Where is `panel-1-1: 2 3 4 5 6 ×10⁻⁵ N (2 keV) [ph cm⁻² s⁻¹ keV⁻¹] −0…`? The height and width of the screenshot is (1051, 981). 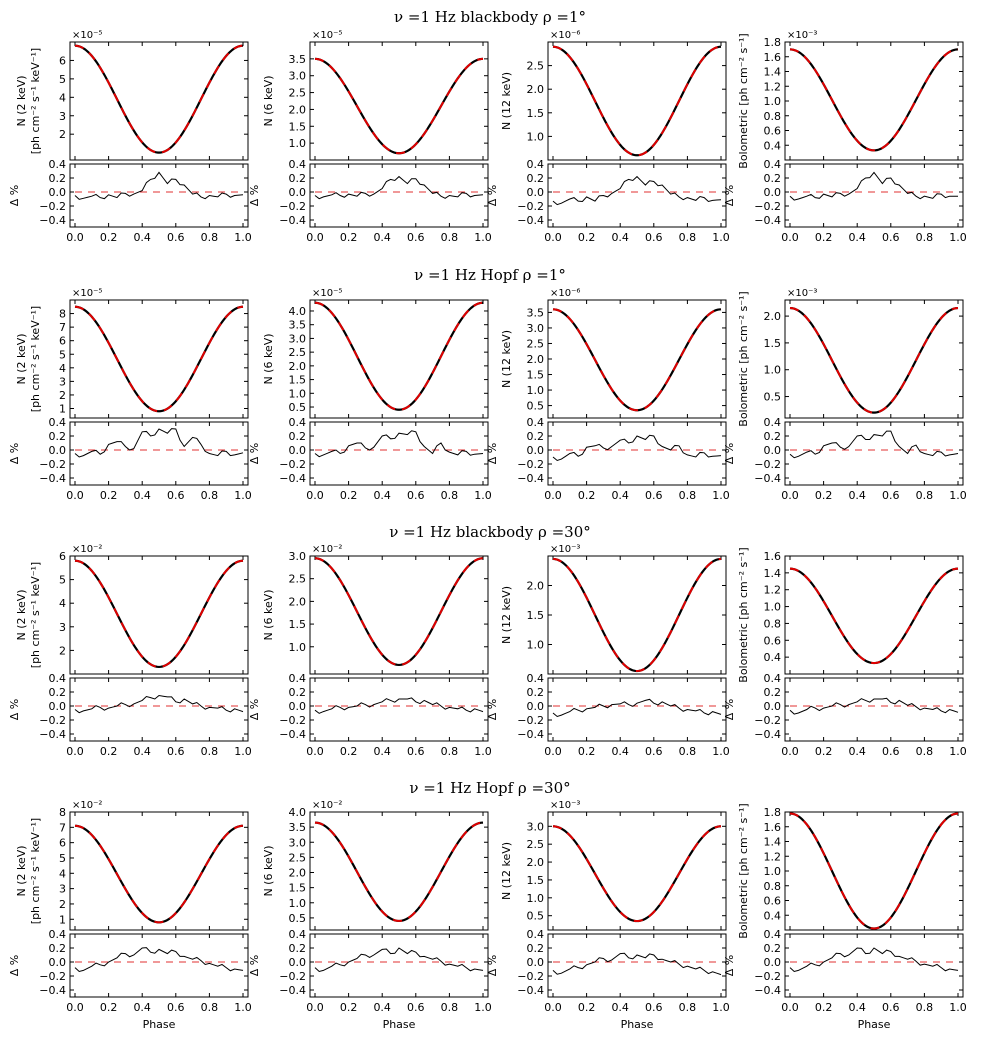
panel-1-1: 2 3 4 5 6 ×10⁻⁵ N (2 keV) [ph cm⁻² s⁻¹ keV⁻¹] −0… is located at coordinates (130, 137).